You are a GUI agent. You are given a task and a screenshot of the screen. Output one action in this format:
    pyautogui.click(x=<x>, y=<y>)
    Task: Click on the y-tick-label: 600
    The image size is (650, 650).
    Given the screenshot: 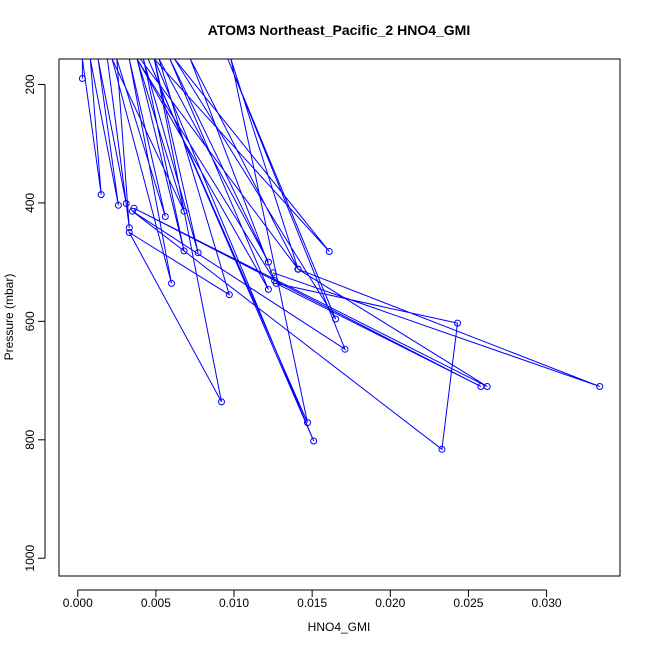 What is the action you would take?
    pyautogui.click(x=30, y=321)
    